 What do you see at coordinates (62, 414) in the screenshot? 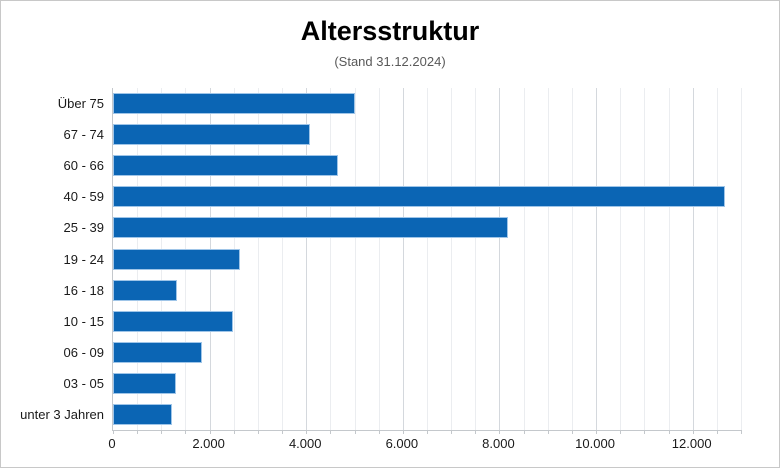
I see `y-axis-label-11: unter 3 Jahren` at bounding box center [62, 414].